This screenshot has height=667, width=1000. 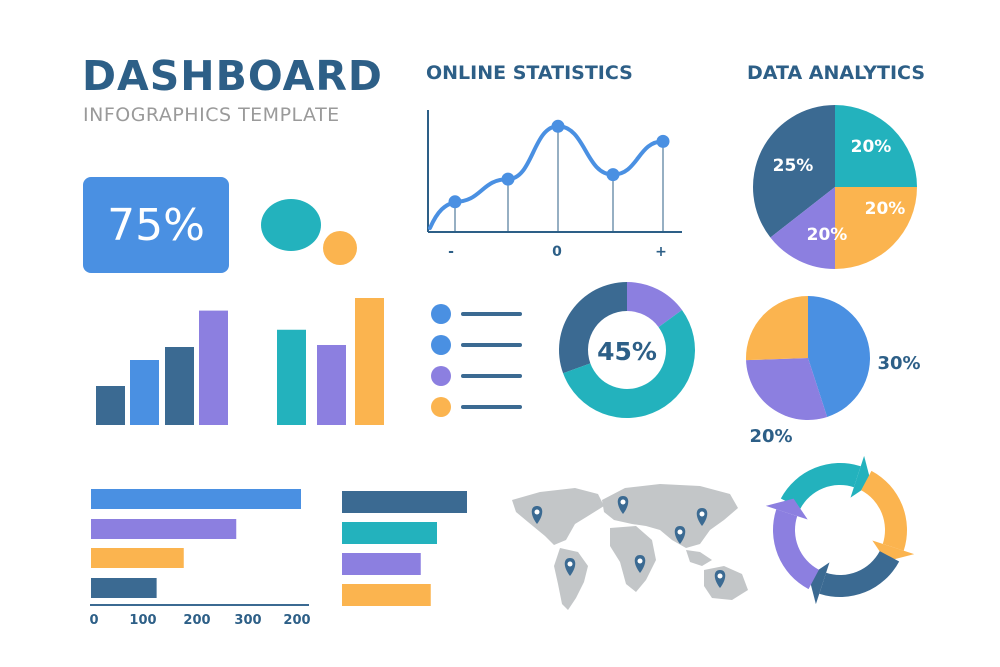 I want to click on pie-slice-label: 25%, so click(x=793, y=166).